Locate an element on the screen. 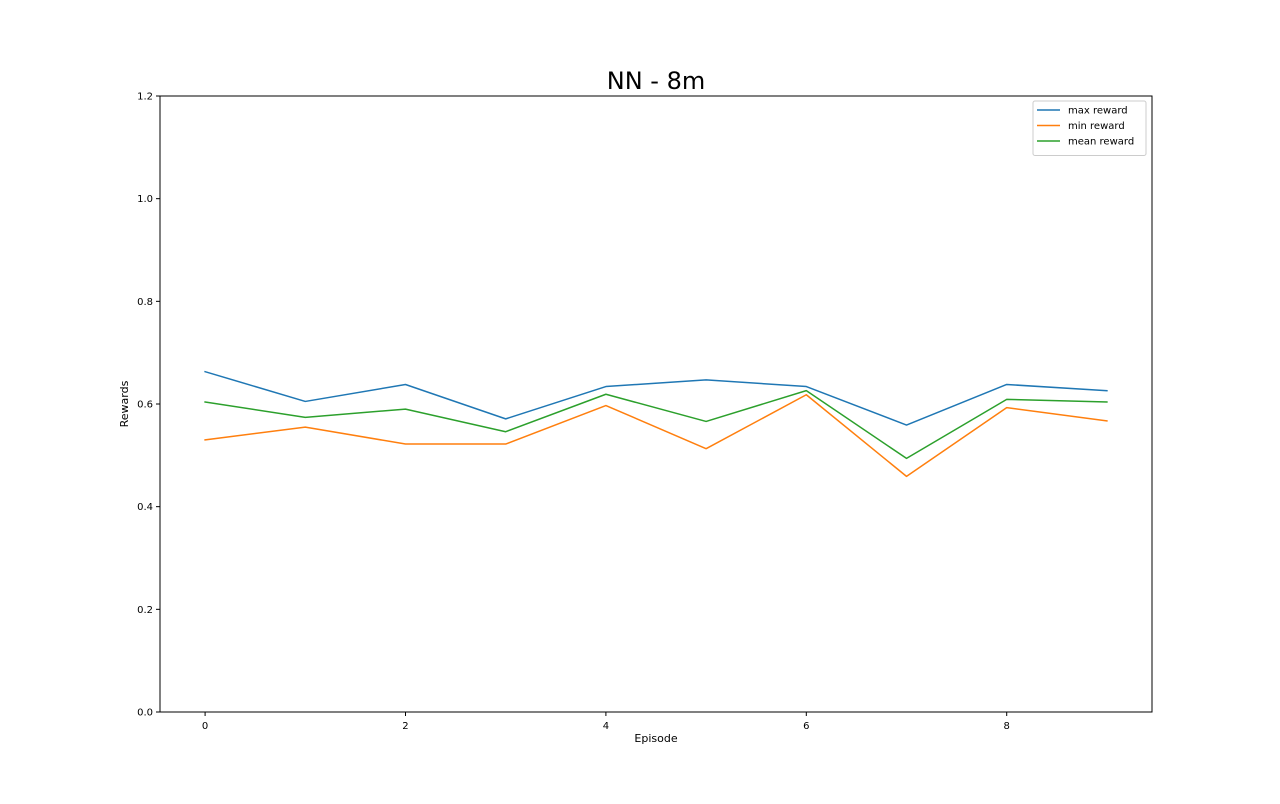 The image size is (1280, 804). y-tick-label: 0.2 is located at coordinates (145, 610).